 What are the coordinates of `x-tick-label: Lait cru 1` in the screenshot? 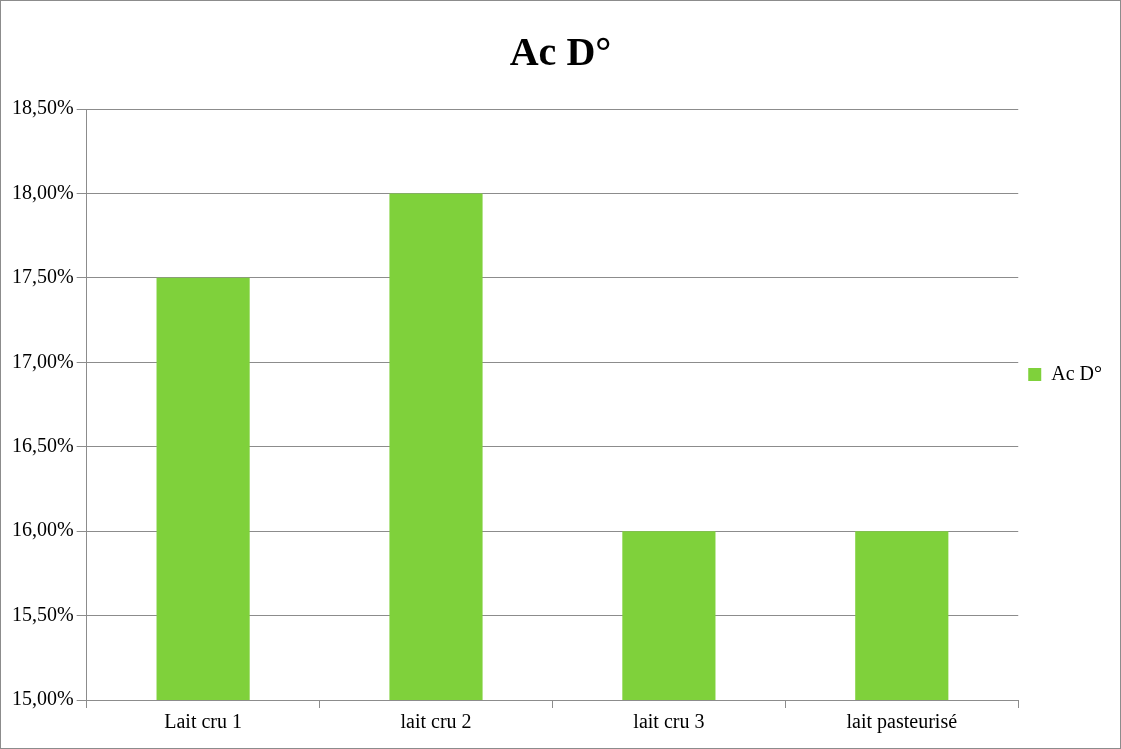 It's located at (203, 721).